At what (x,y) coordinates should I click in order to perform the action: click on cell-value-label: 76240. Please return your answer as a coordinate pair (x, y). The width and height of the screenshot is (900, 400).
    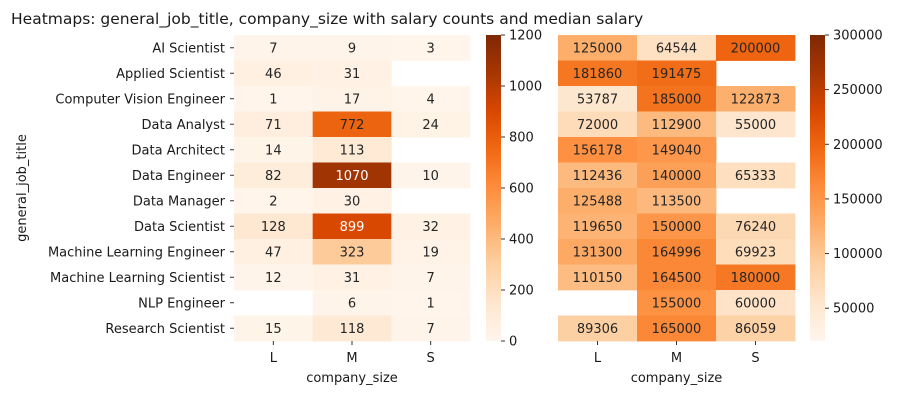
    Looking at the image, I should click on (755, 227).